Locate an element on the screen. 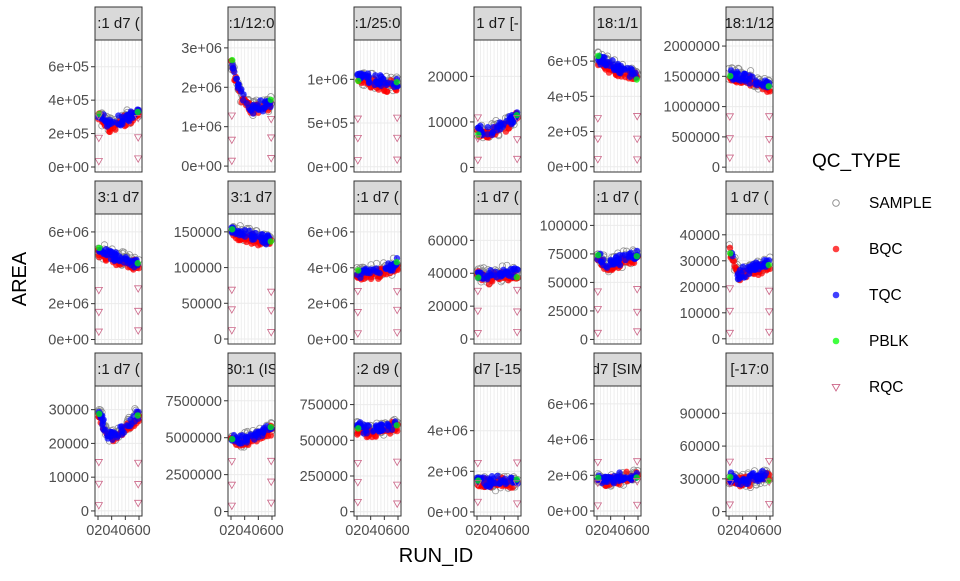 This screenshot has width=960, height=581. point-sample is located at coordinates (484, 268).